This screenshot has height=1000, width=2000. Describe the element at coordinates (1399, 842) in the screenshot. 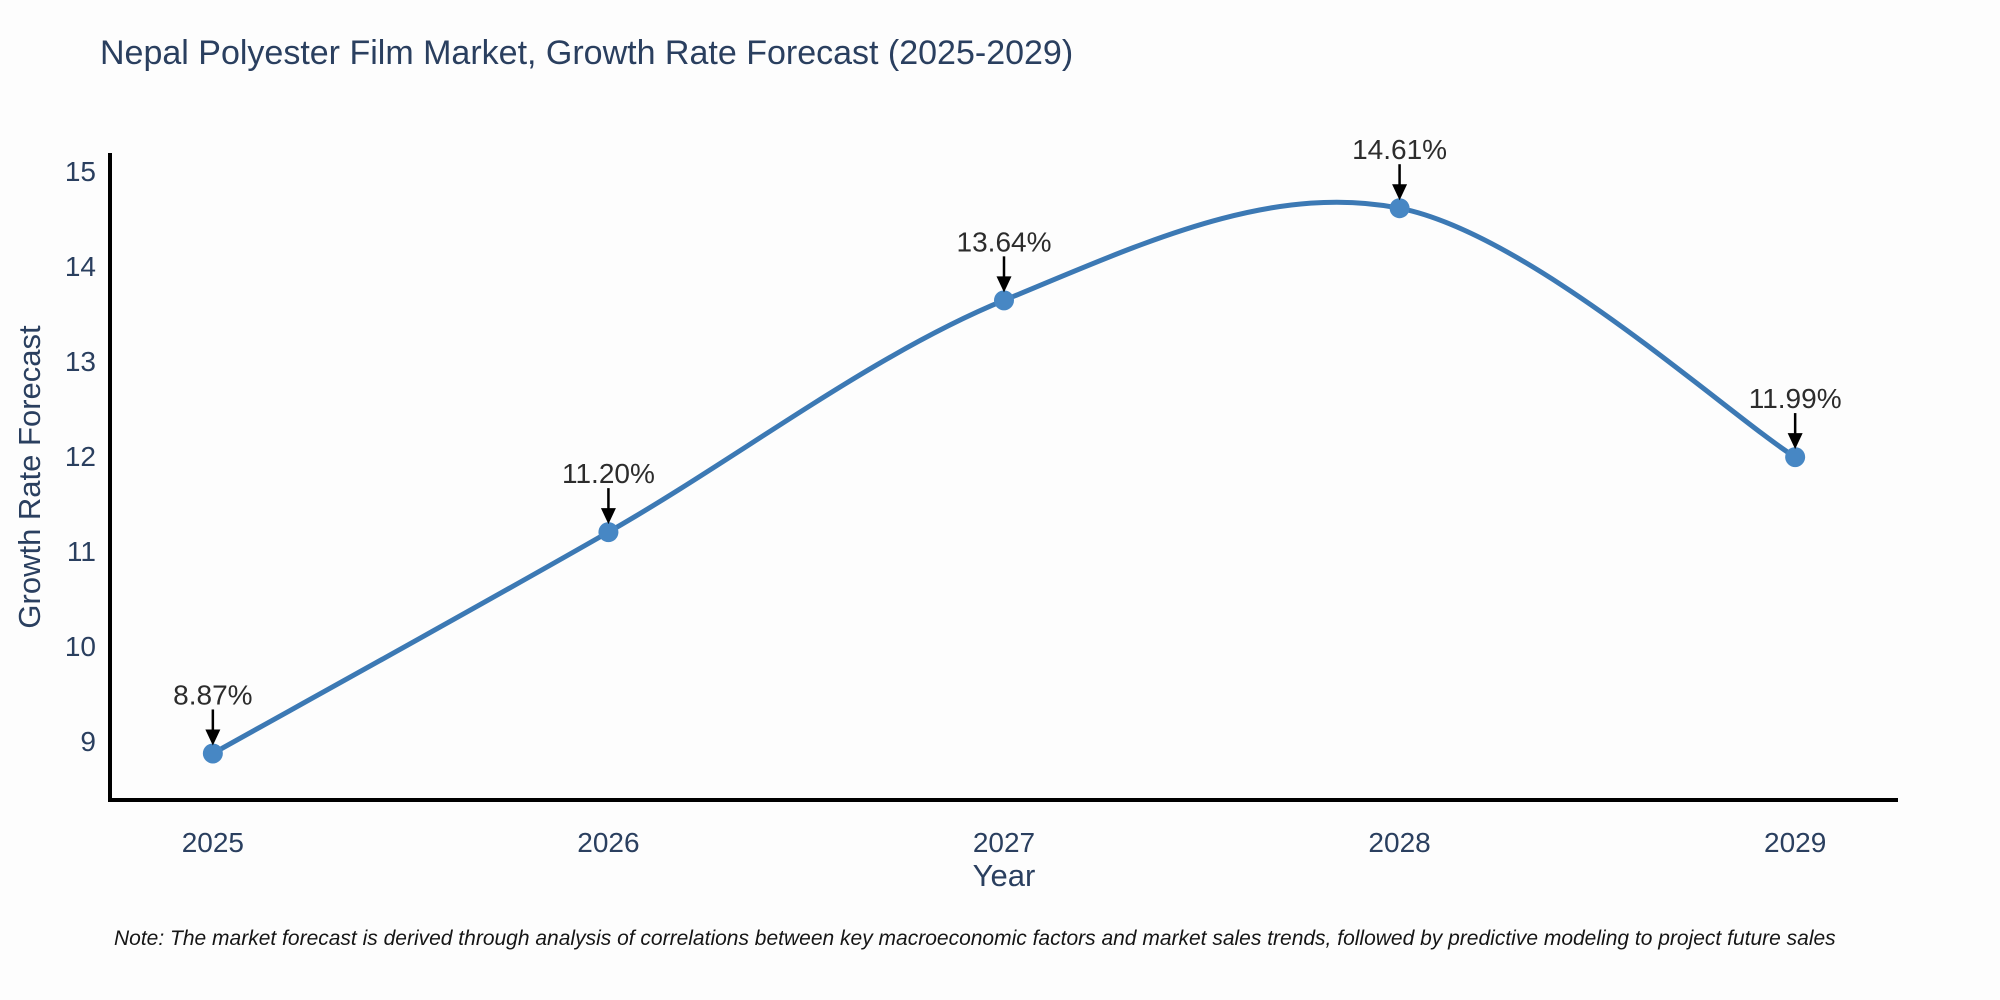

I see `x-tick-label: 2028` at that location.